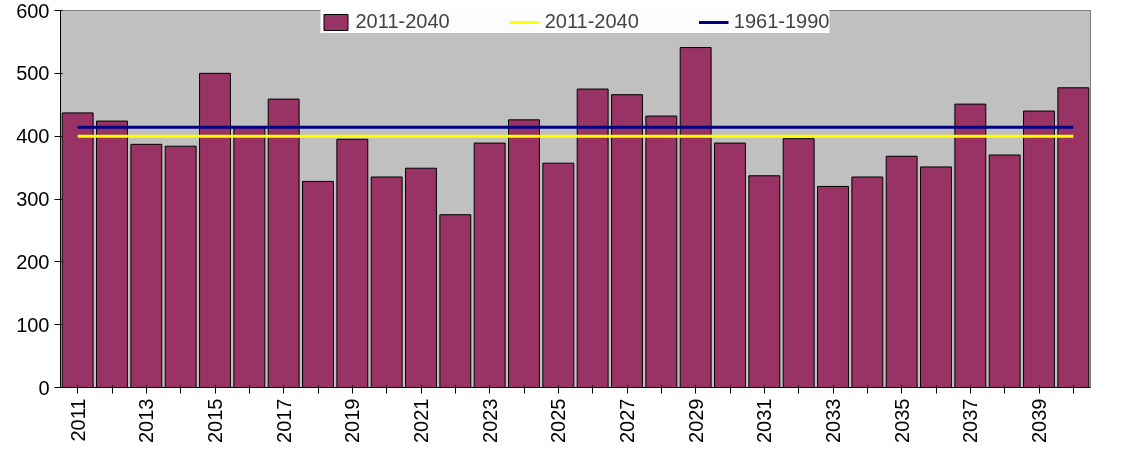  I want to click on y-tick-label: 500, so click(33, 73).